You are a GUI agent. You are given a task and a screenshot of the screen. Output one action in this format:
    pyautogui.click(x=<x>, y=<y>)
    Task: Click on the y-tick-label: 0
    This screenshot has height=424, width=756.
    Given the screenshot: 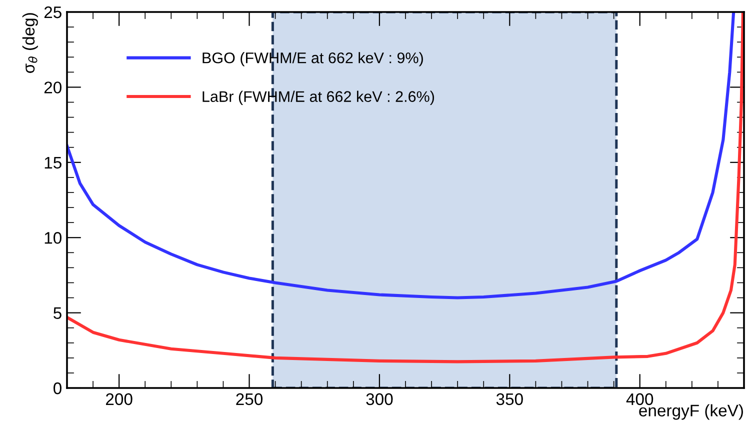 What is the action you would take?
    pyautogui.click(x=58, y=388)
    